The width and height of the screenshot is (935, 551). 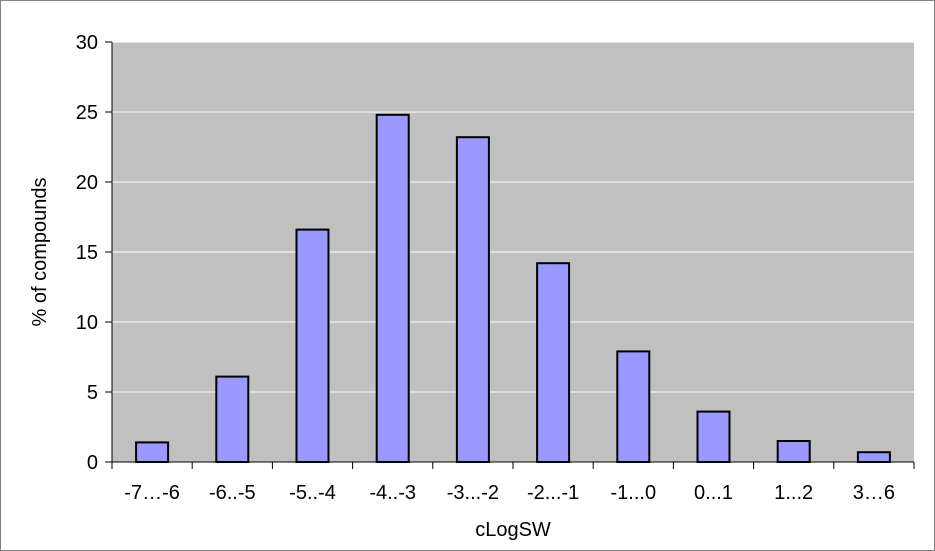 I want to click on y-tick-label: 25, so click(x=87, y=113).